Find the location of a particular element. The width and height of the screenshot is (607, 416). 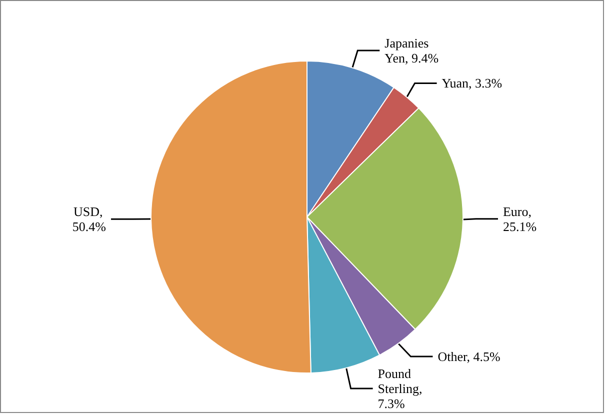

slice-label: Euro, 25.1% is located at coordinates (519, 219).